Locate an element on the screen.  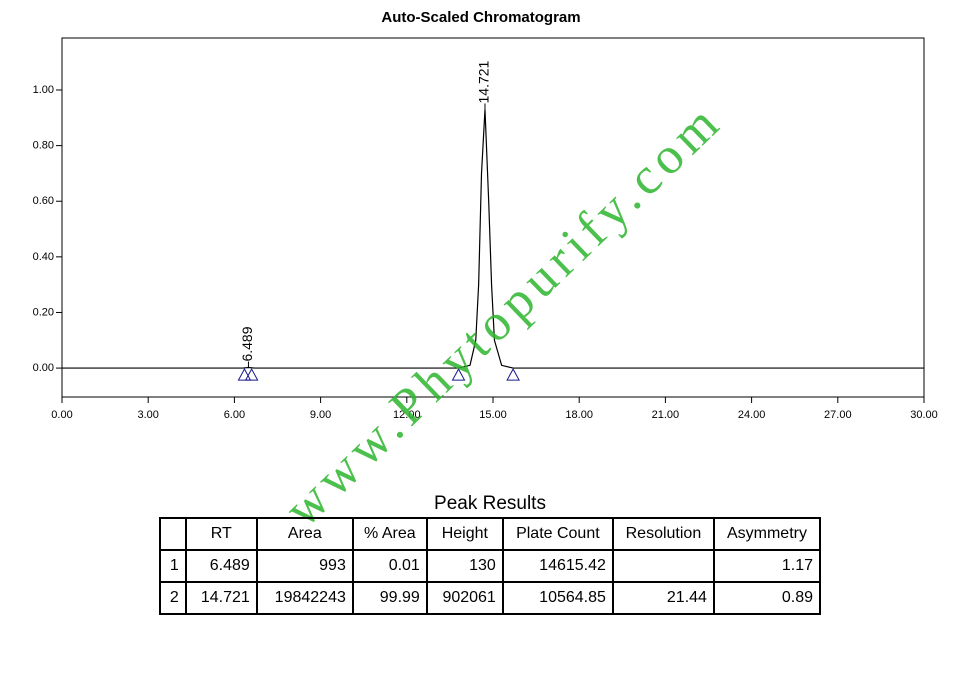
table-cell: 21.44 is located at coordinates (663, 598).